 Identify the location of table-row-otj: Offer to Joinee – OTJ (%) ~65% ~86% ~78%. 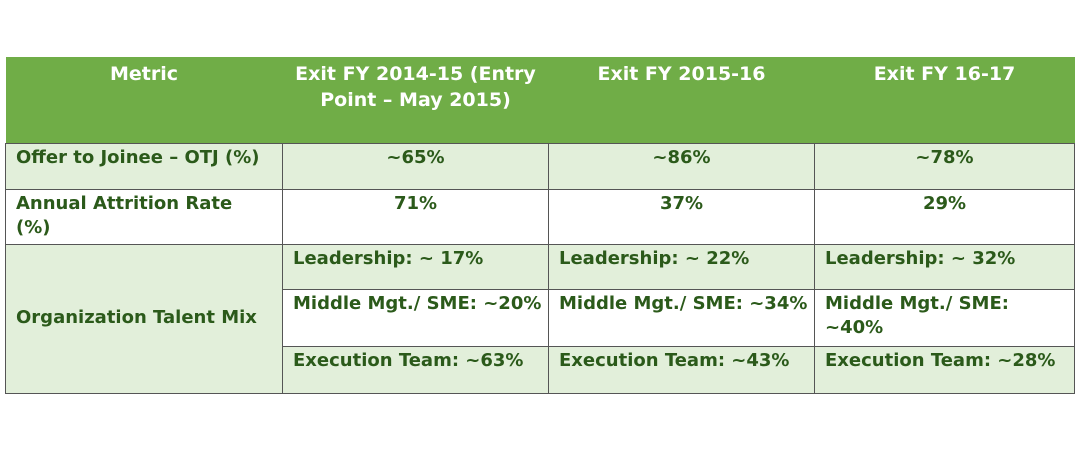
(540, 166).